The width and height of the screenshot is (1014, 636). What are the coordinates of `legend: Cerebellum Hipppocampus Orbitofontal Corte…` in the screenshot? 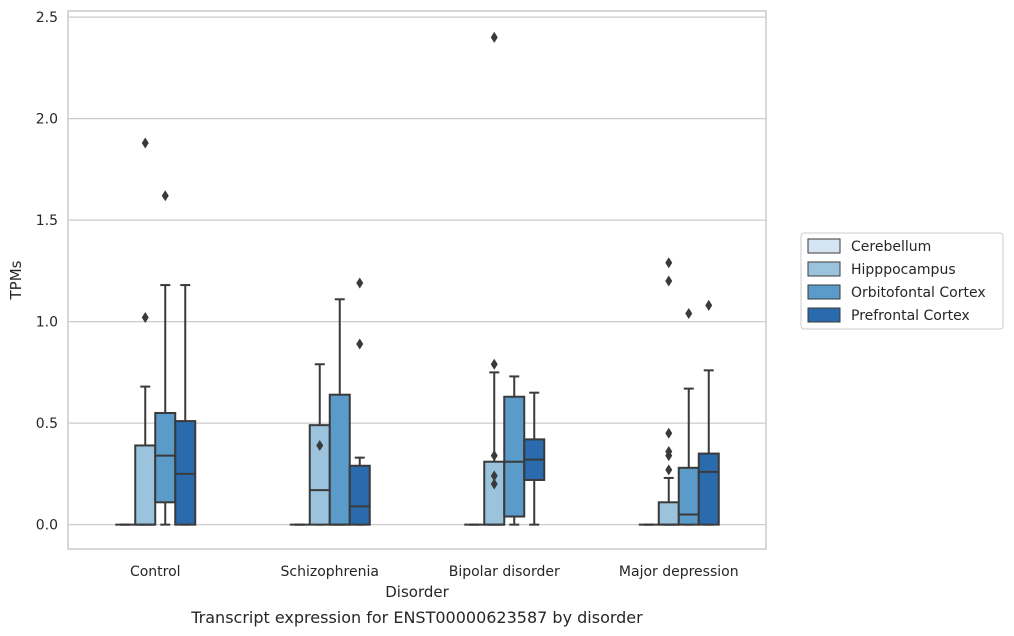 It's located at (902, 281).